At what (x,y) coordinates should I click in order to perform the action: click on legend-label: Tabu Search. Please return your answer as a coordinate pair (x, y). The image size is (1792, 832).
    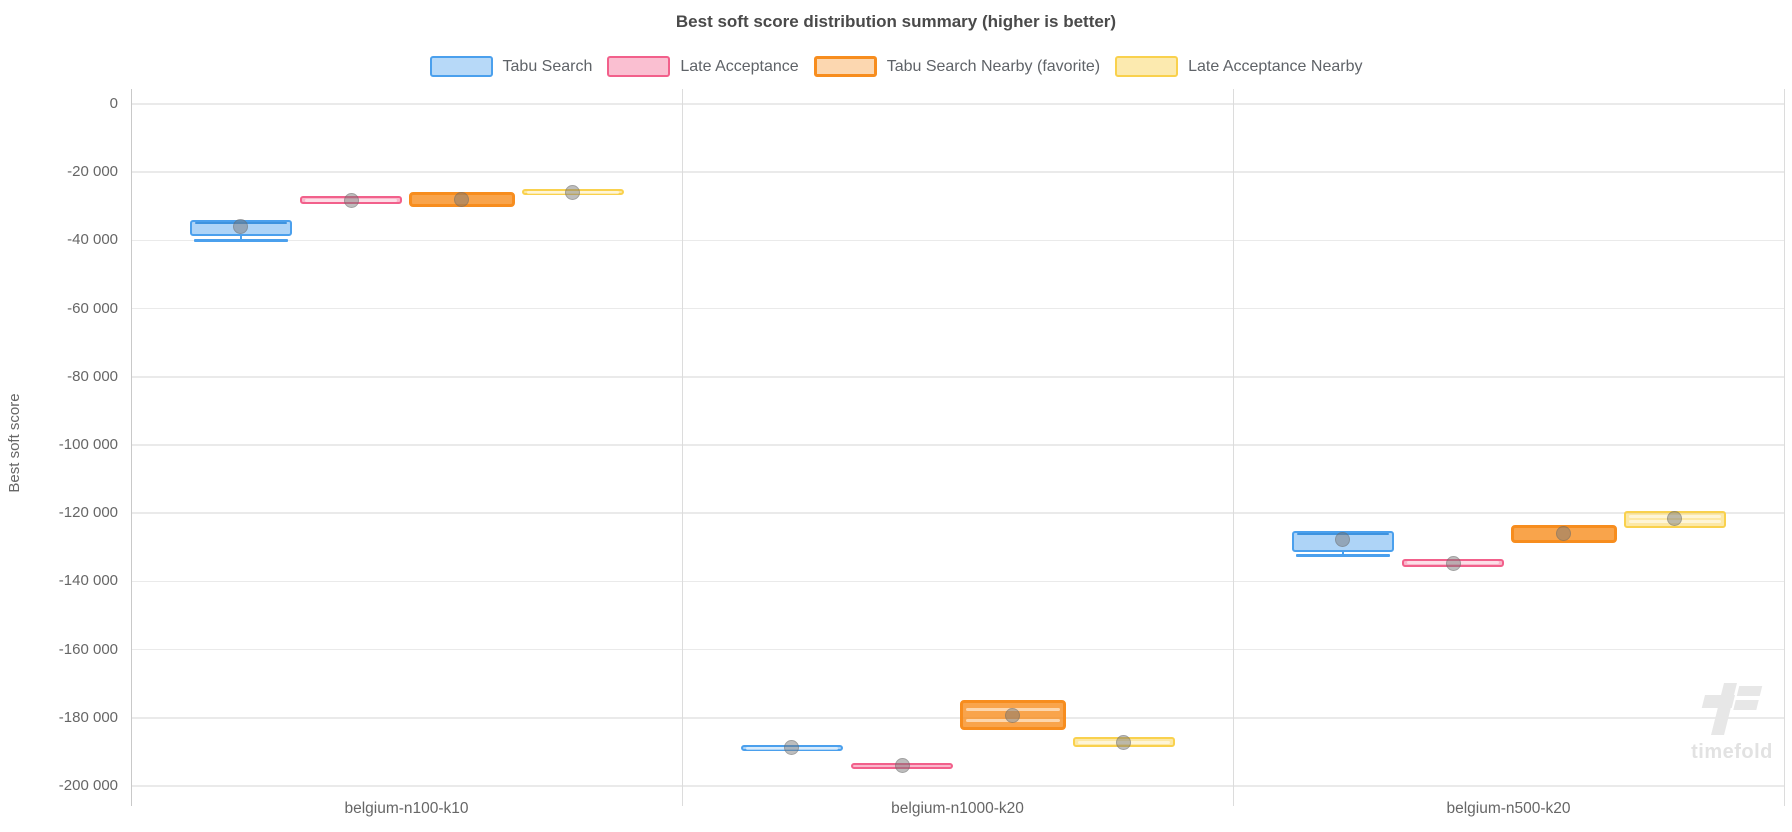
    Looking at the image, I should click on (547, 66).